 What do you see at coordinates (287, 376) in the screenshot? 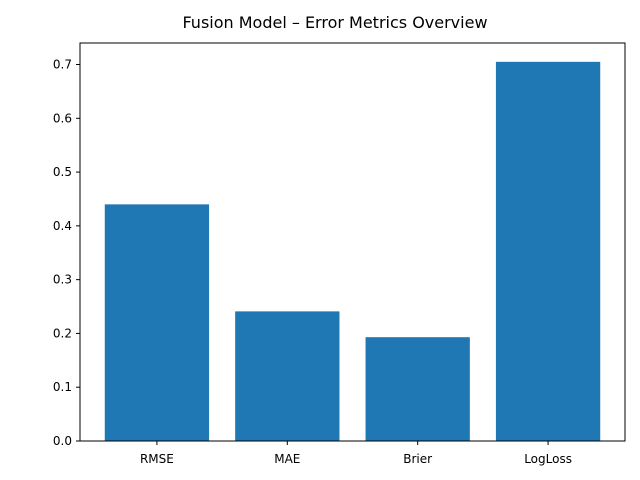
I see `bar-mae` at bounding box center [287, 376].